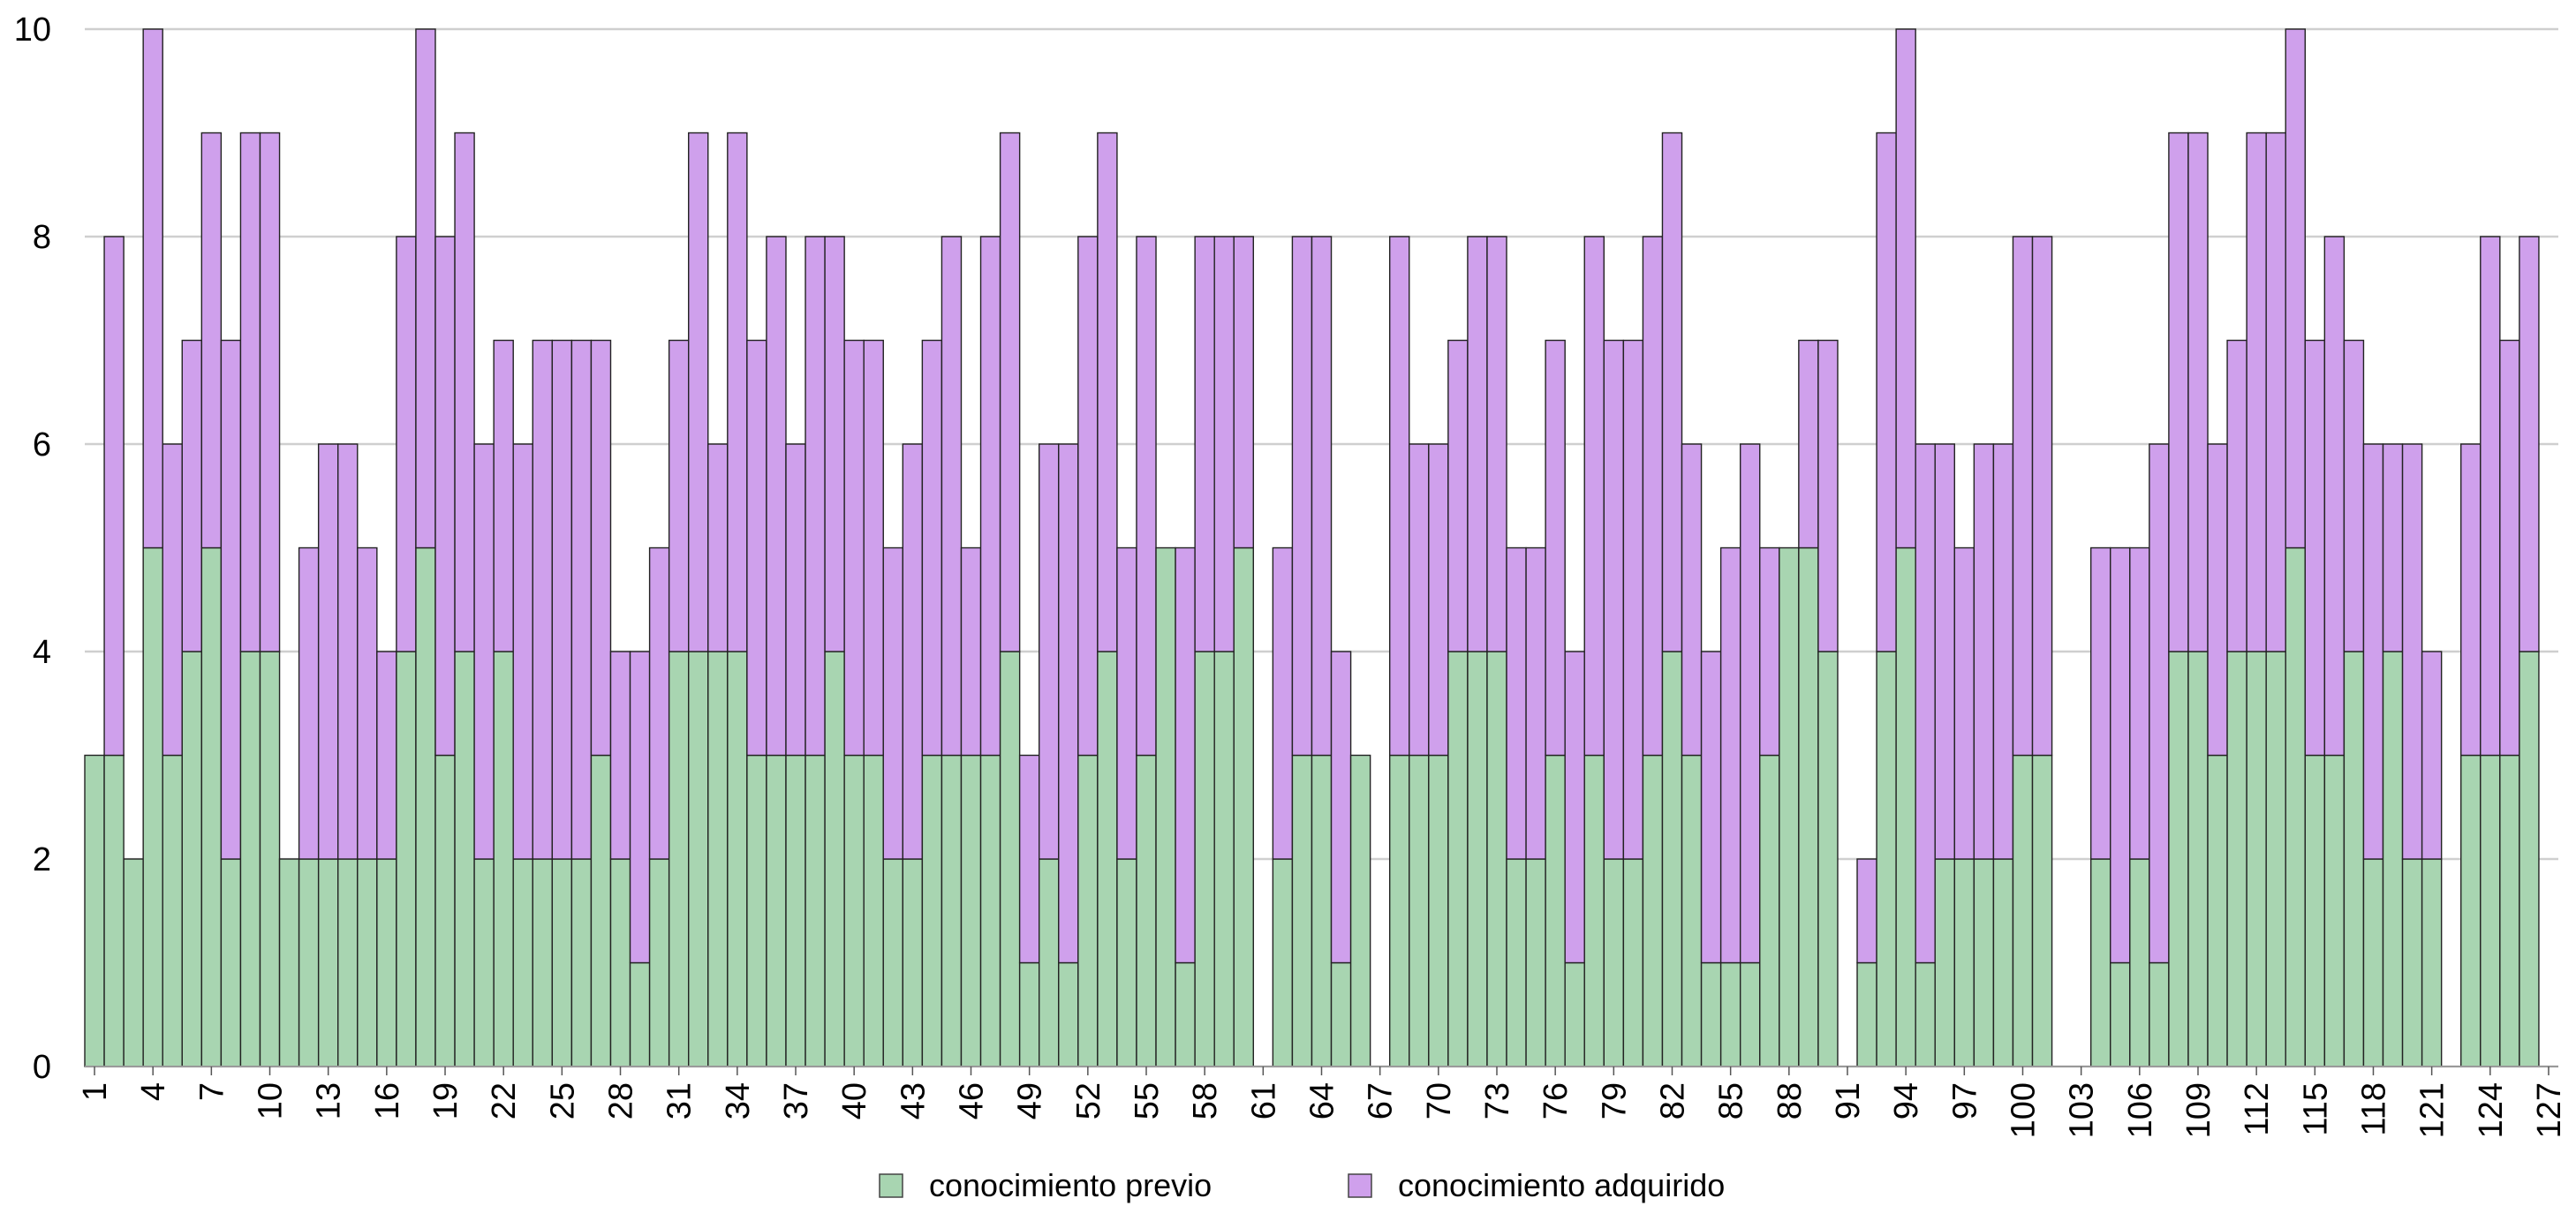 Image resolution: width=2576 pixels, height=1221 pixels. What do you see at coordinates (1790, 1100) in the screenshot?
I see `x-tick-label: 88` at bounding box center [1790, 1100].